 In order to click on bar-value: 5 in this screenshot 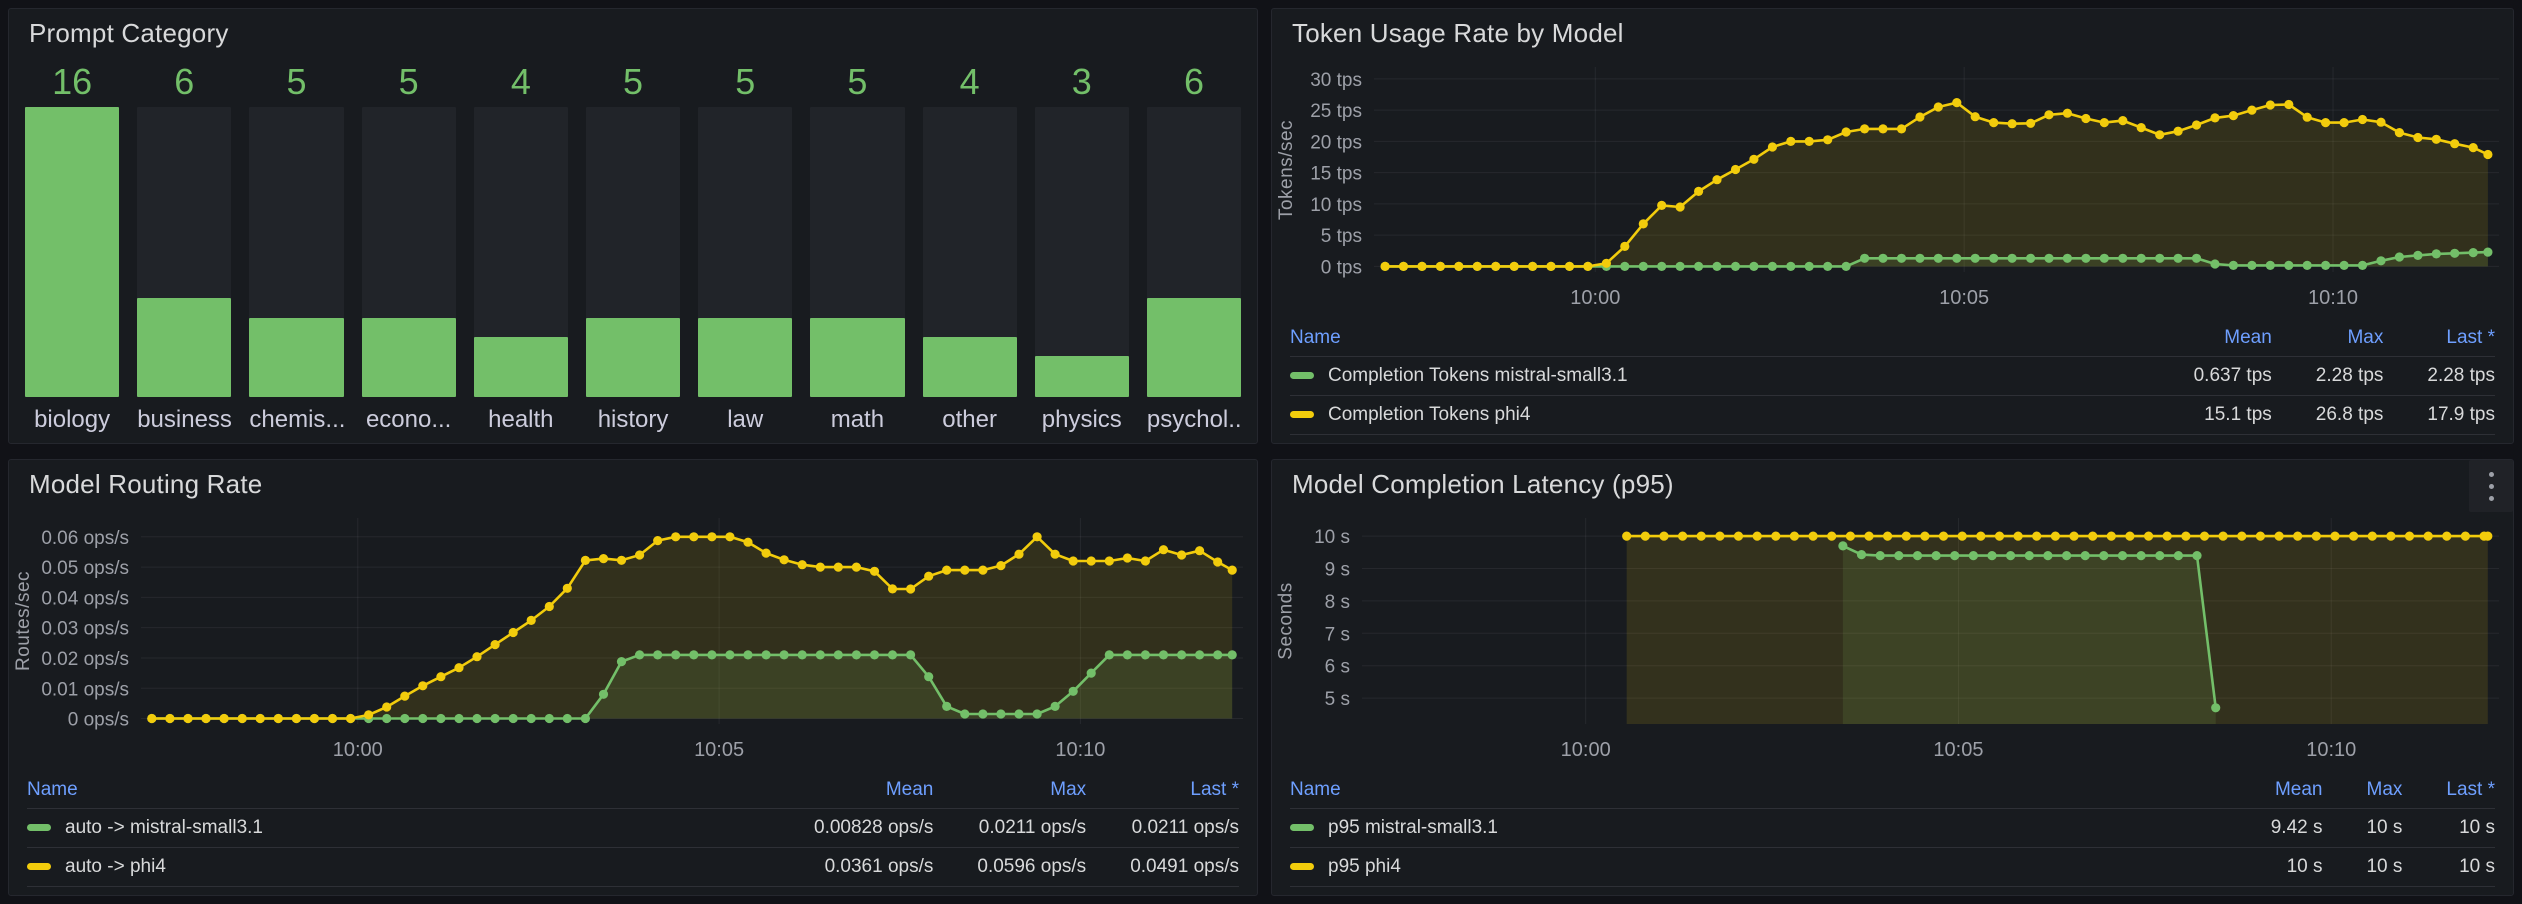, I will do `click(745, 81)`.